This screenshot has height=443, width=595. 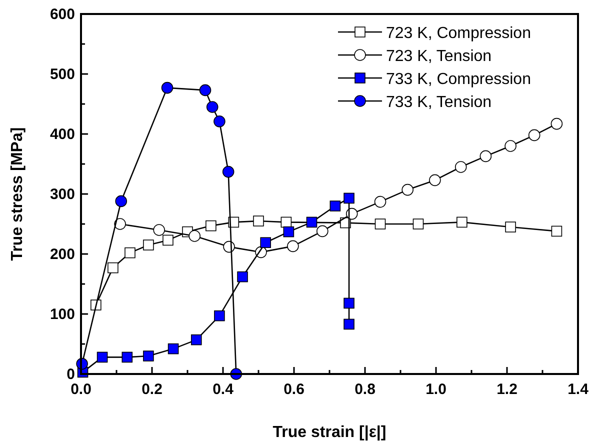 I want to click on x-tick-label: 1.0, so click(x=436, y=389).